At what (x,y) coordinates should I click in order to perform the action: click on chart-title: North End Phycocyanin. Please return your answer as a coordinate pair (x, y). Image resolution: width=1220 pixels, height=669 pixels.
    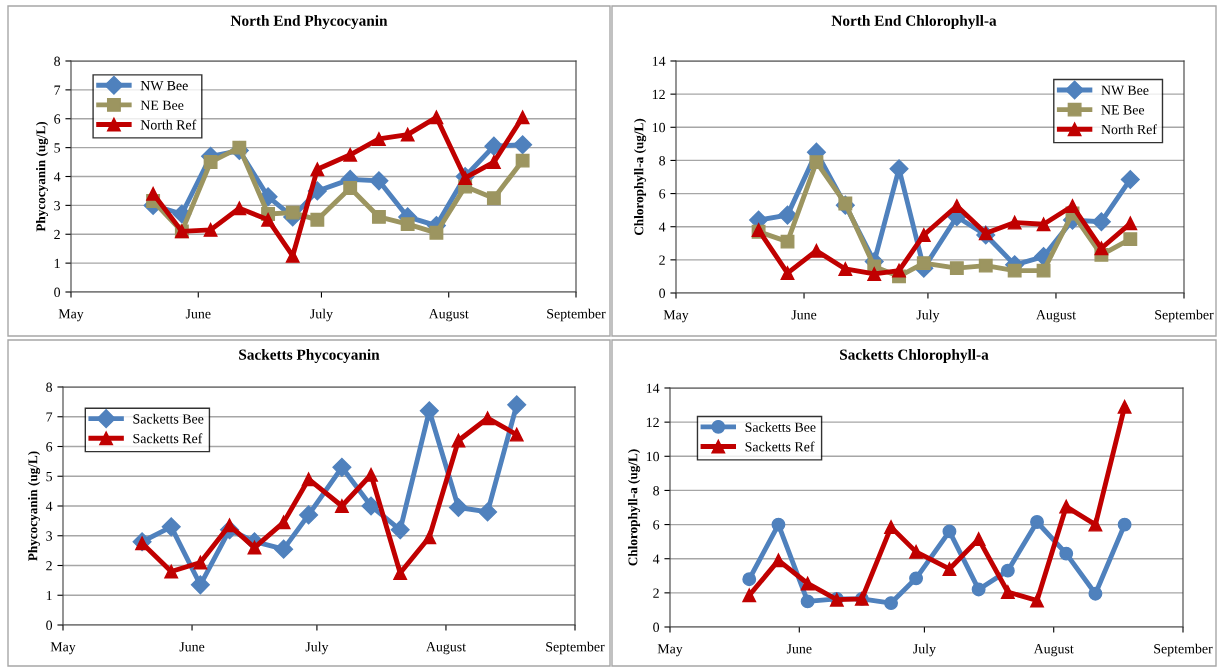
    Looking at the image, I should click on (309, 22).